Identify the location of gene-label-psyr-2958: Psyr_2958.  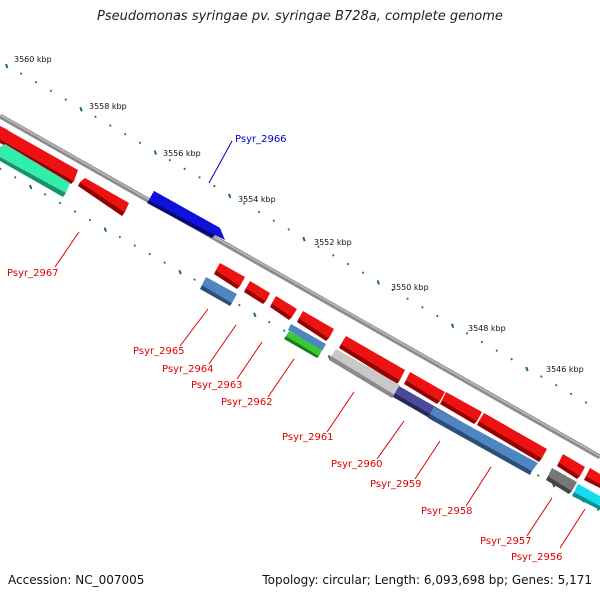
(447, 511).